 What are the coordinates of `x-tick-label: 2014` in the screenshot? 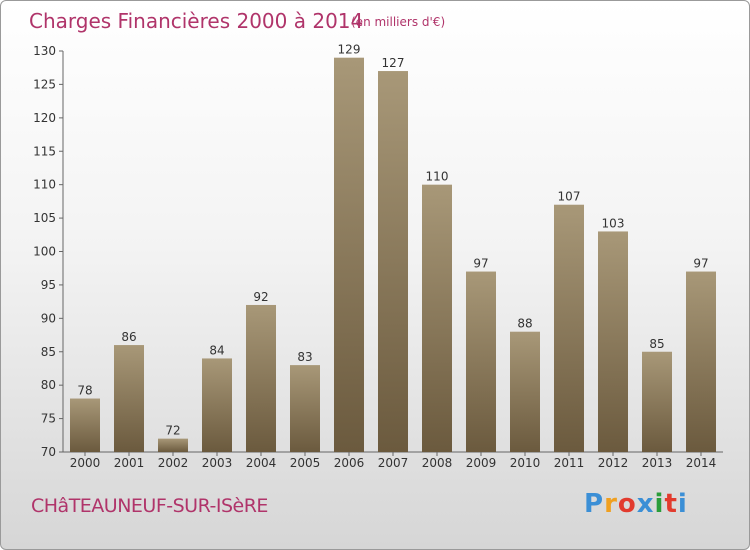 It's located at (701, 463).